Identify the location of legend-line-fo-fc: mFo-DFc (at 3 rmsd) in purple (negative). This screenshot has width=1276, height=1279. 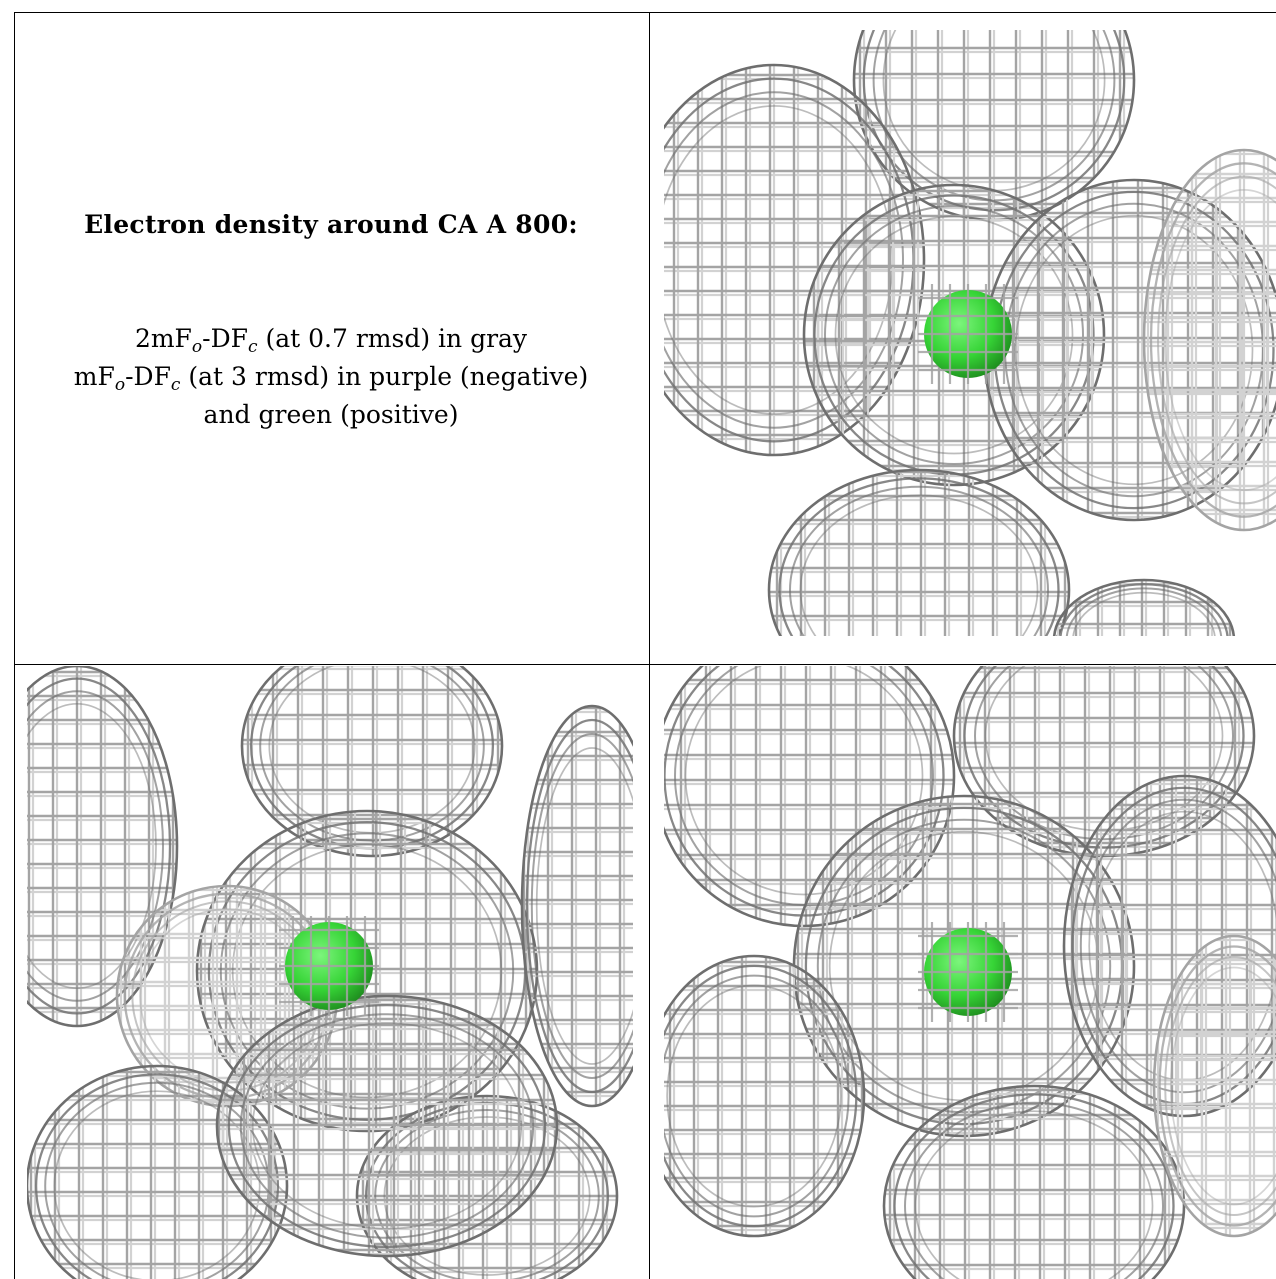
(331, 378).